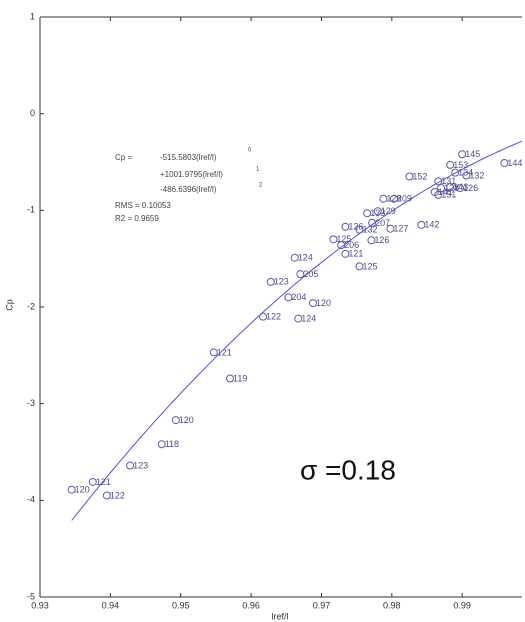 The height and width of the screenshot is (622, 525). Describe the element at coordinates (298, 297) in the screenshot. I see `point-label: 204` at that location.